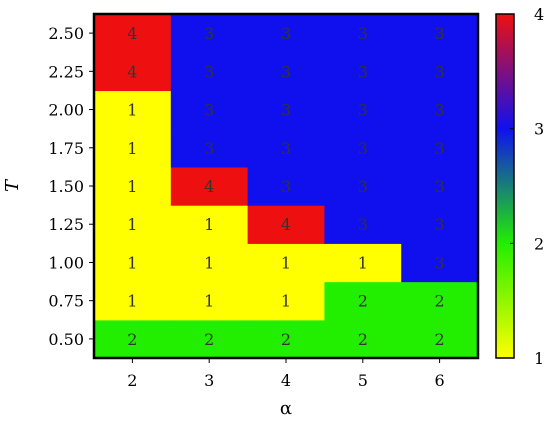 The width and height of the screenshot is (550, 422). What do you see at coordinates (66, 110) in the screenshot?
I see `y-tick-label: 2.00` at bounding box center [66, 110].